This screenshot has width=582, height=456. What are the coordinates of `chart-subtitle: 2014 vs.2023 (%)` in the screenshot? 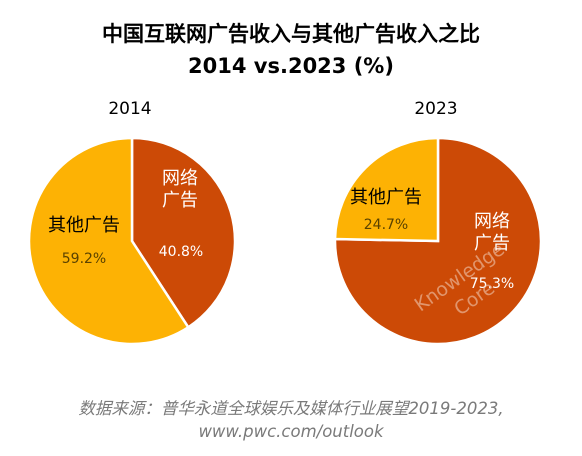 It's located at (291, 66).